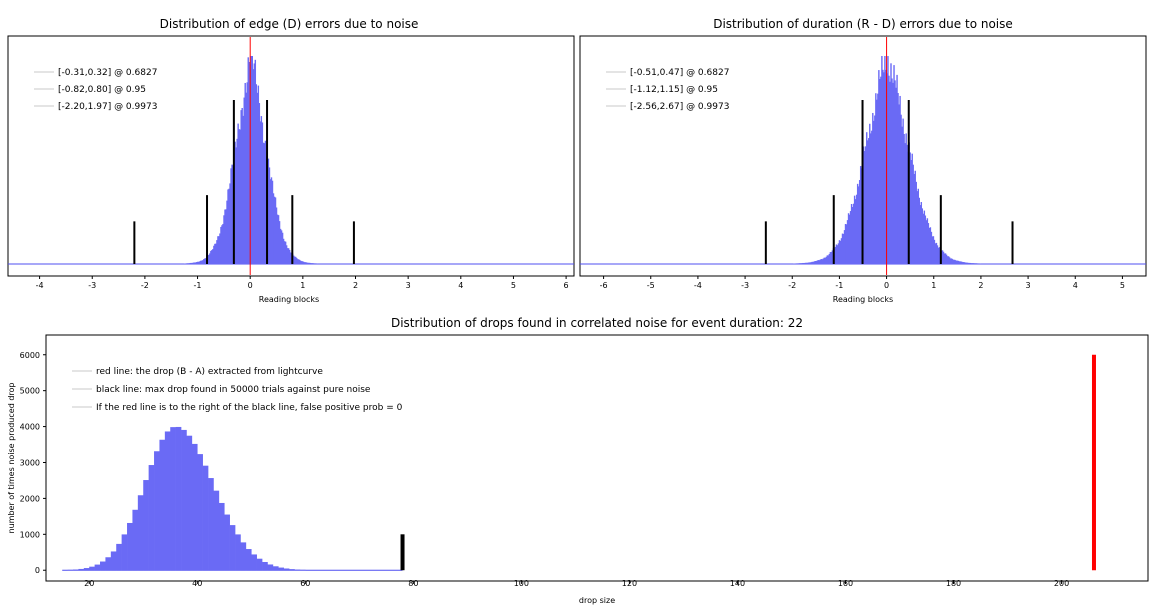 Image resolution: width=1152 pixels, height=609 pixels. I want to click on legend-entry: [-2.20,1.97] @ 0.9973, so click(107, 107).